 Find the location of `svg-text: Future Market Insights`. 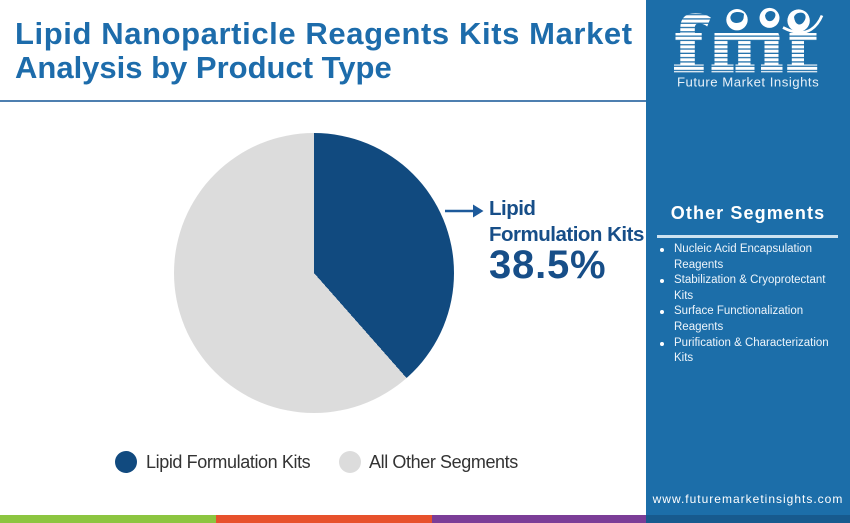

svg-text: Future Market Insights is located at coordinates (748, 82).